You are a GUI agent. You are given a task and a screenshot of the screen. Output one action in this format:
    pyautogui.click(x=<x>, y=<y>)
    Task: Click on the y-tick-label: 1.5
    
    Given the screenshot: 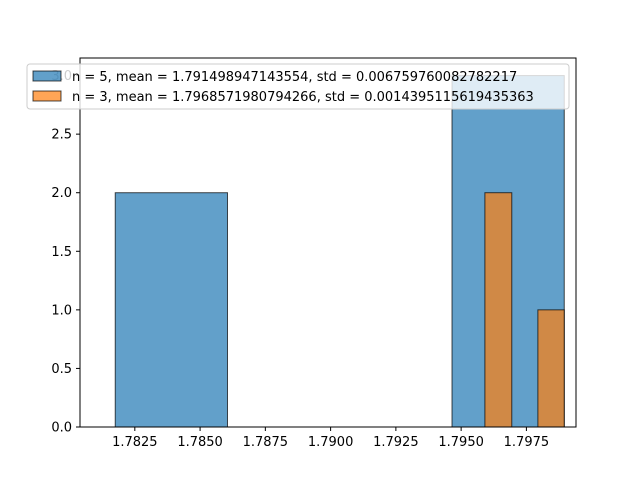 What is the action you would take?
    pyautogui.click(x=61, y=252)
    